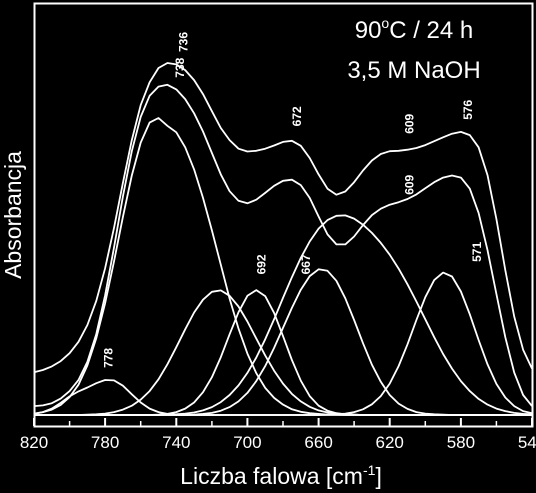  Describe the element at coordinates (413, 70) in the screenshot. I see `annotation-naoh-concentration: 3,5 M NaOH` at that location.